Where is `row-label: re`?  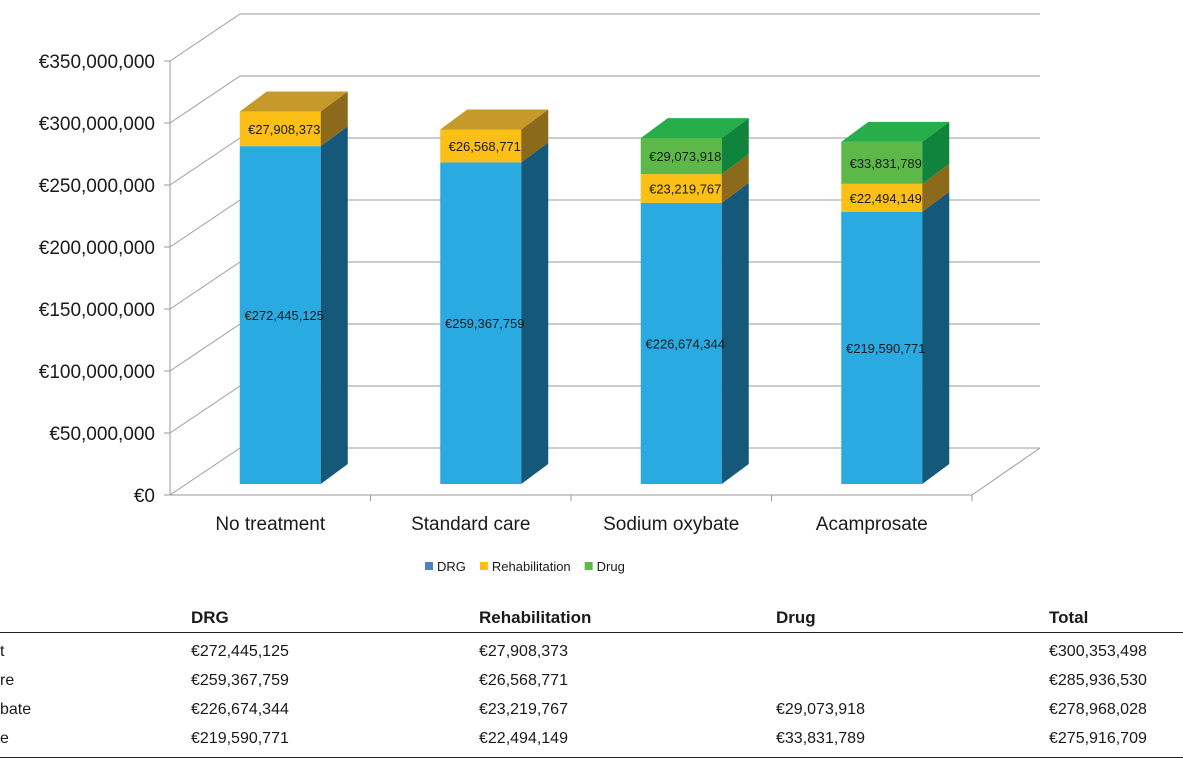 row-label: re is located at coordinates (7, 680).